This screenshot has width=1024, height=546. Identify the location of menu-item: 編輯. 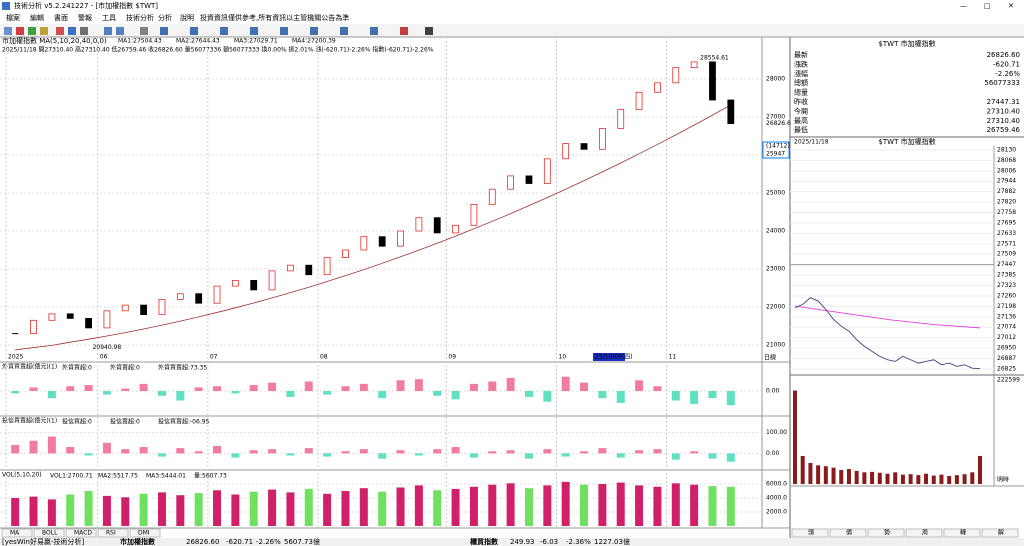
(37, 17).